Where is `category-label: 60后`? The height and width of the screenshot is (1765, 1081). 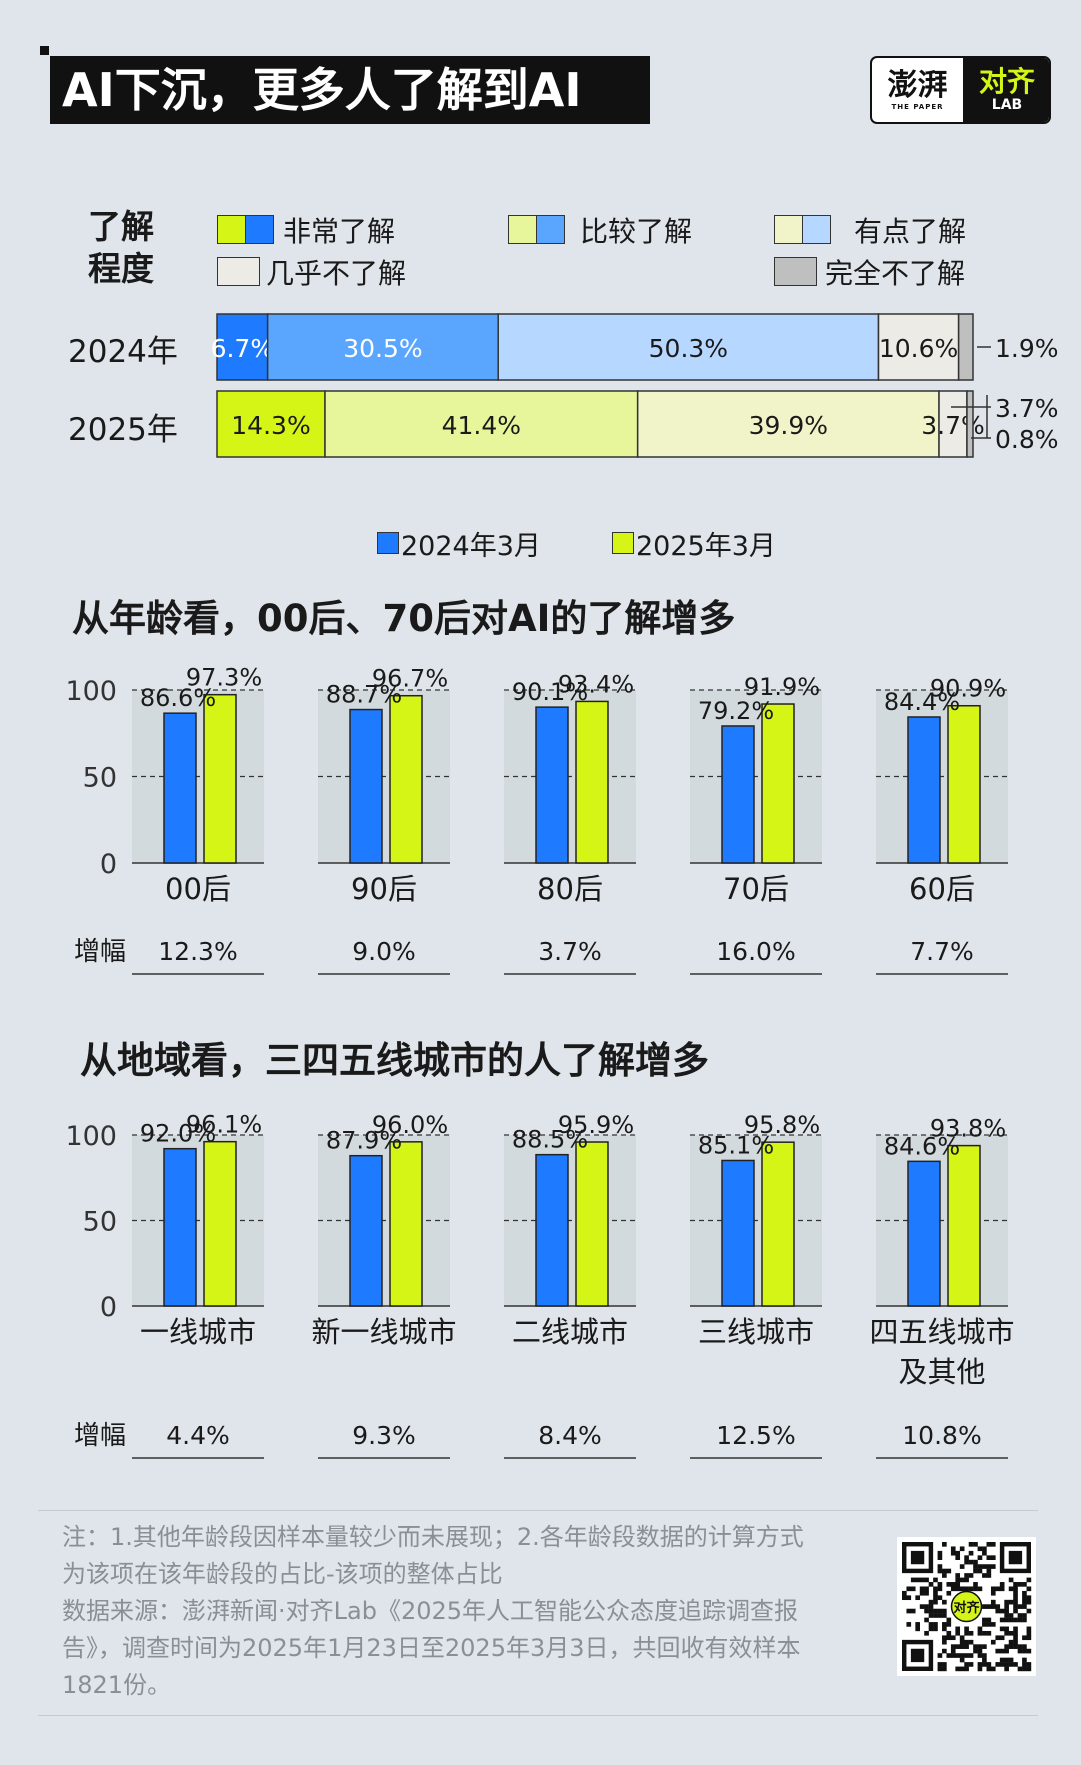
category-label: 60后 is located at coordinates (942, 889).